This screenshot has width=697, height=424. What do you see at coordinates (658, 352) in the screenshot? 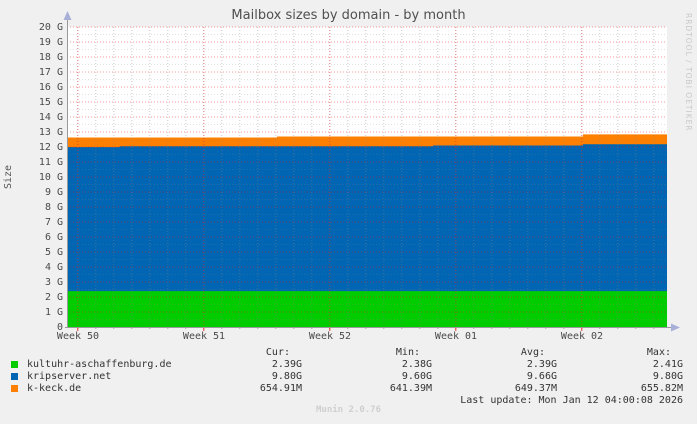
I see `legend-column-header: Max:` at bounding box center [658, 352].